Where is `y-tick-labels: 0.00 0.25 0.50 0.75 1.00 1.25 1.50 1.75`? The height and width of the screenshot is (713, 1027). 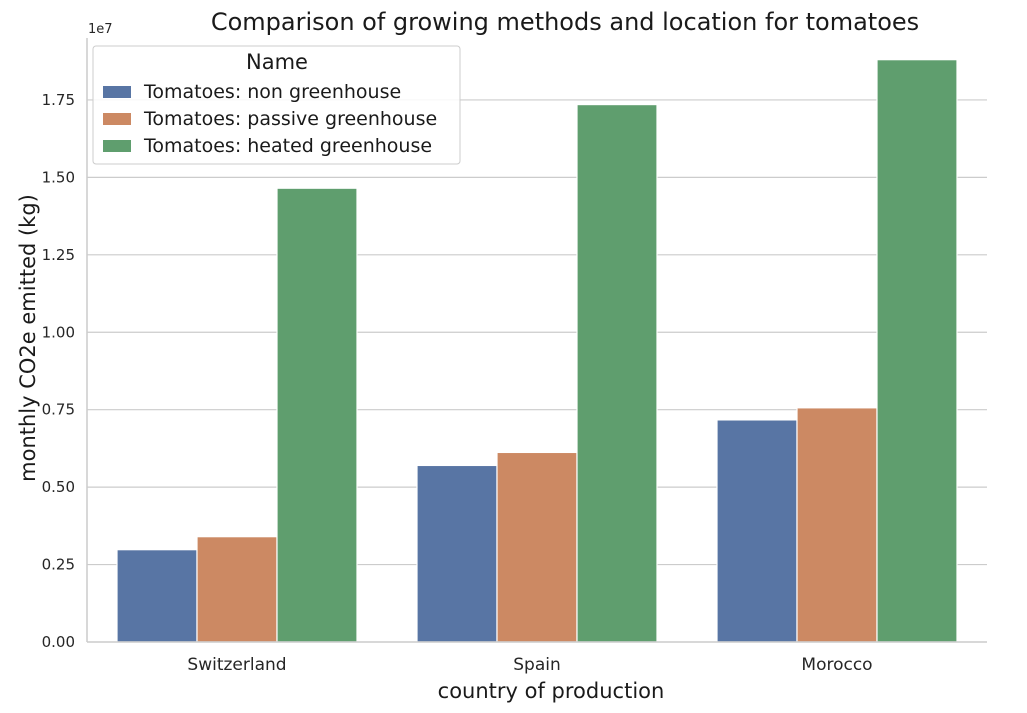
y-tick-labels: 0.00 0.25 0.50 0.75 1.00 1.25 1.50 1.75 is located at coordinates (58, 371).